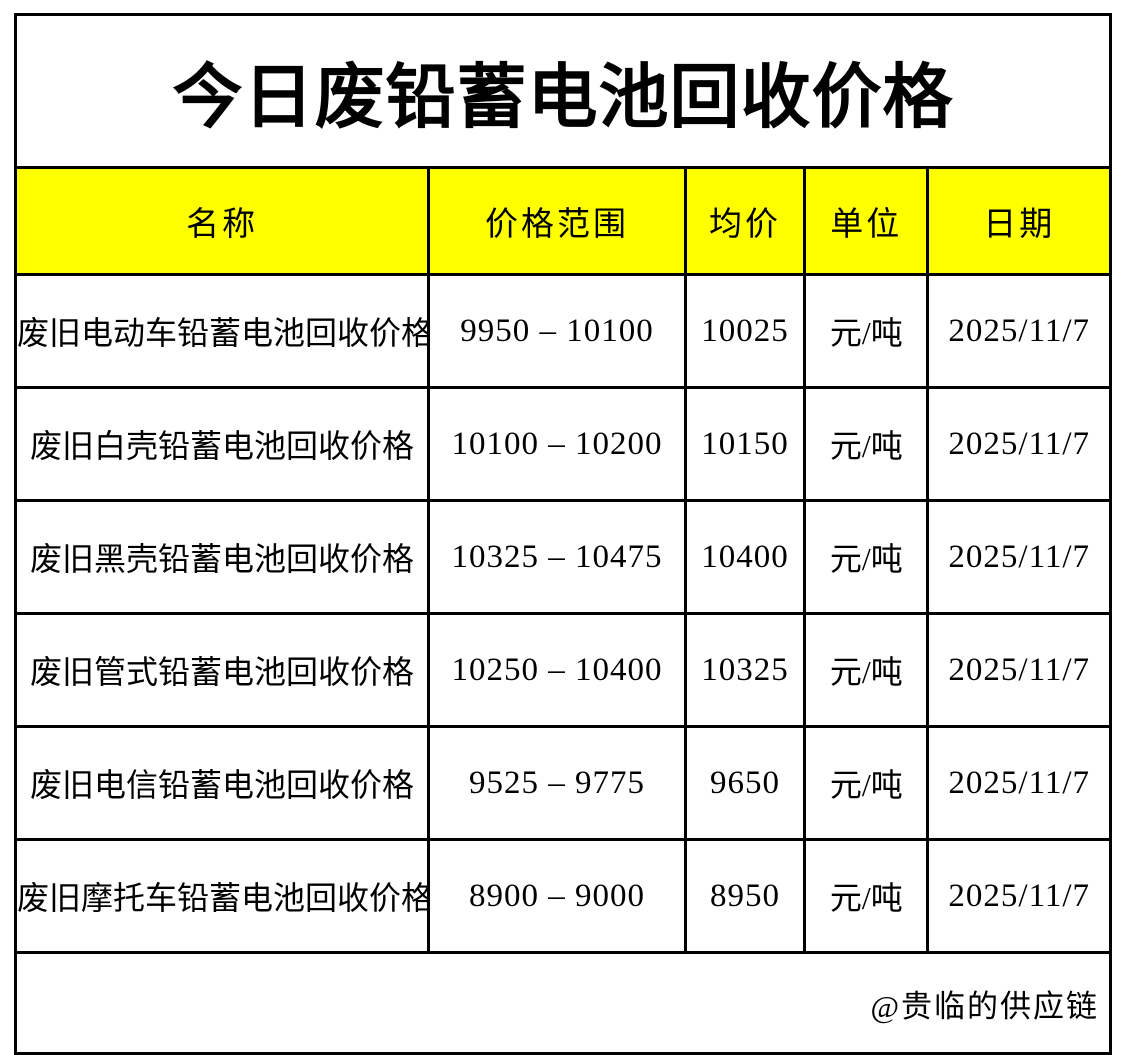  What do you see at coordinates (222, 670) in the screenshot?
I see `cell-name: 废旧管式铅蓄电池回收价格` at bounding box center [222, 670].